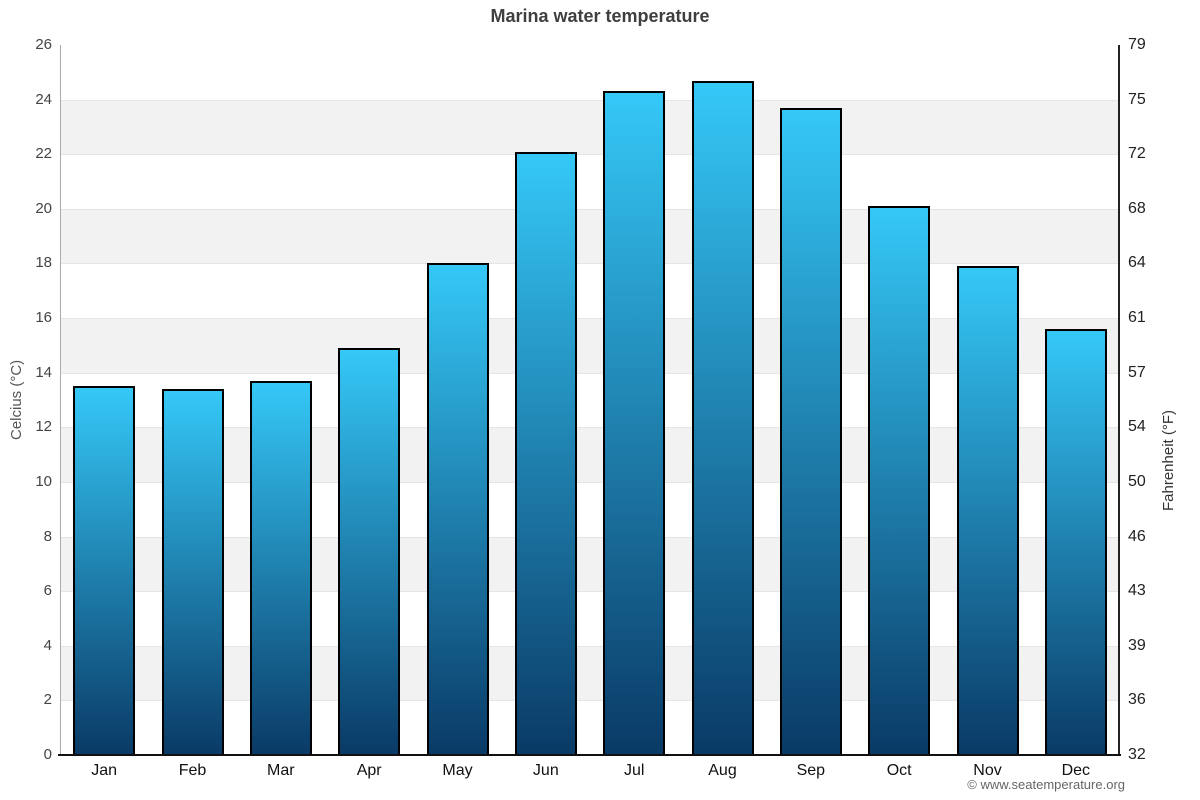 The image size is (1200, 800). I want to click on y-tick-right-43: 43, so click(1137, 591).